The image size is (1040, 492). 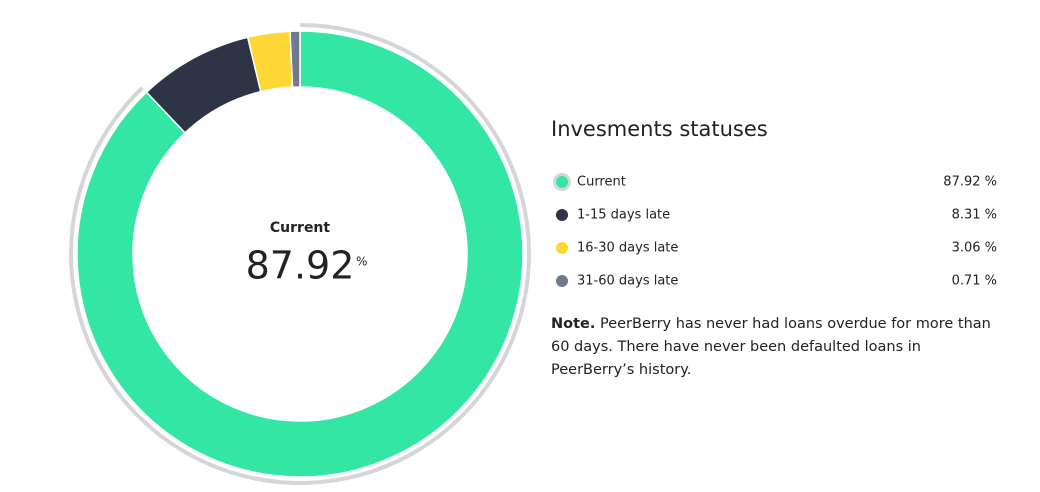 I want to click on legend-value: 0.71 %, so click(x=974, y=281).